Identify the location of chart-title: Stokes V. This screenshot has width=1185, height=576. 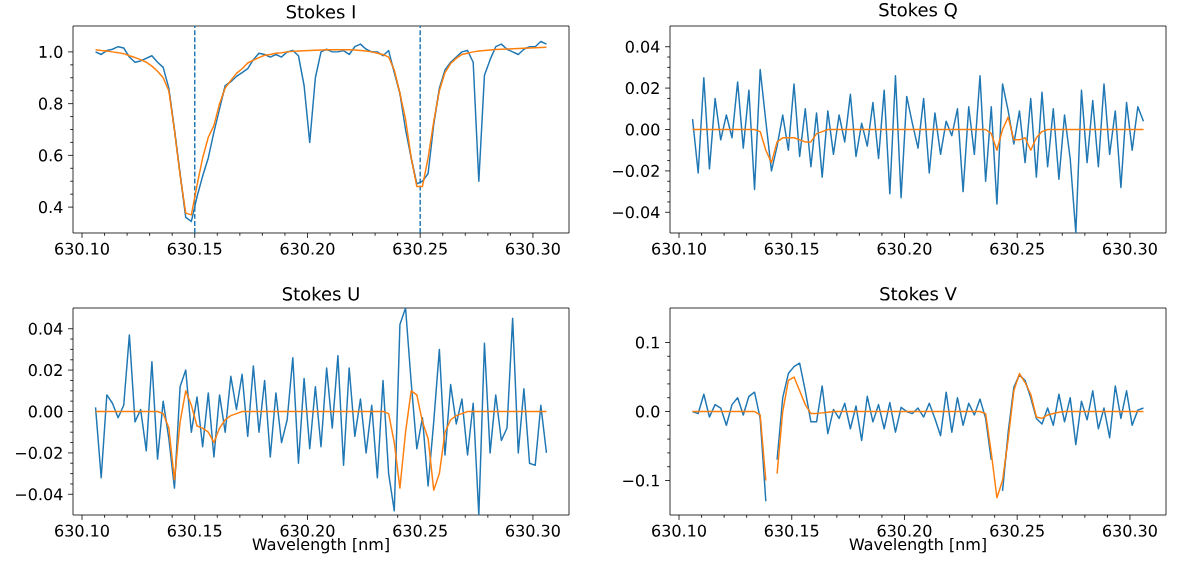
(918, 293).